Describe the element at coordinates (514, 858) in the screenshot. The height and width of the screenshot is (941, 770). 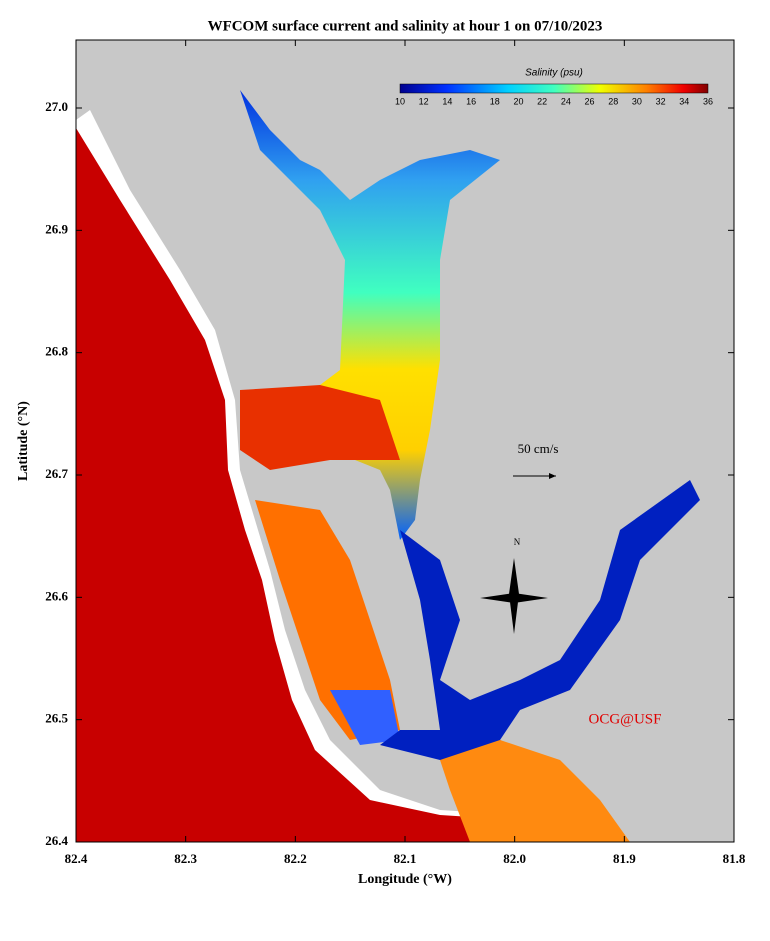
I see `x-tick-label: 82.0` at that location.